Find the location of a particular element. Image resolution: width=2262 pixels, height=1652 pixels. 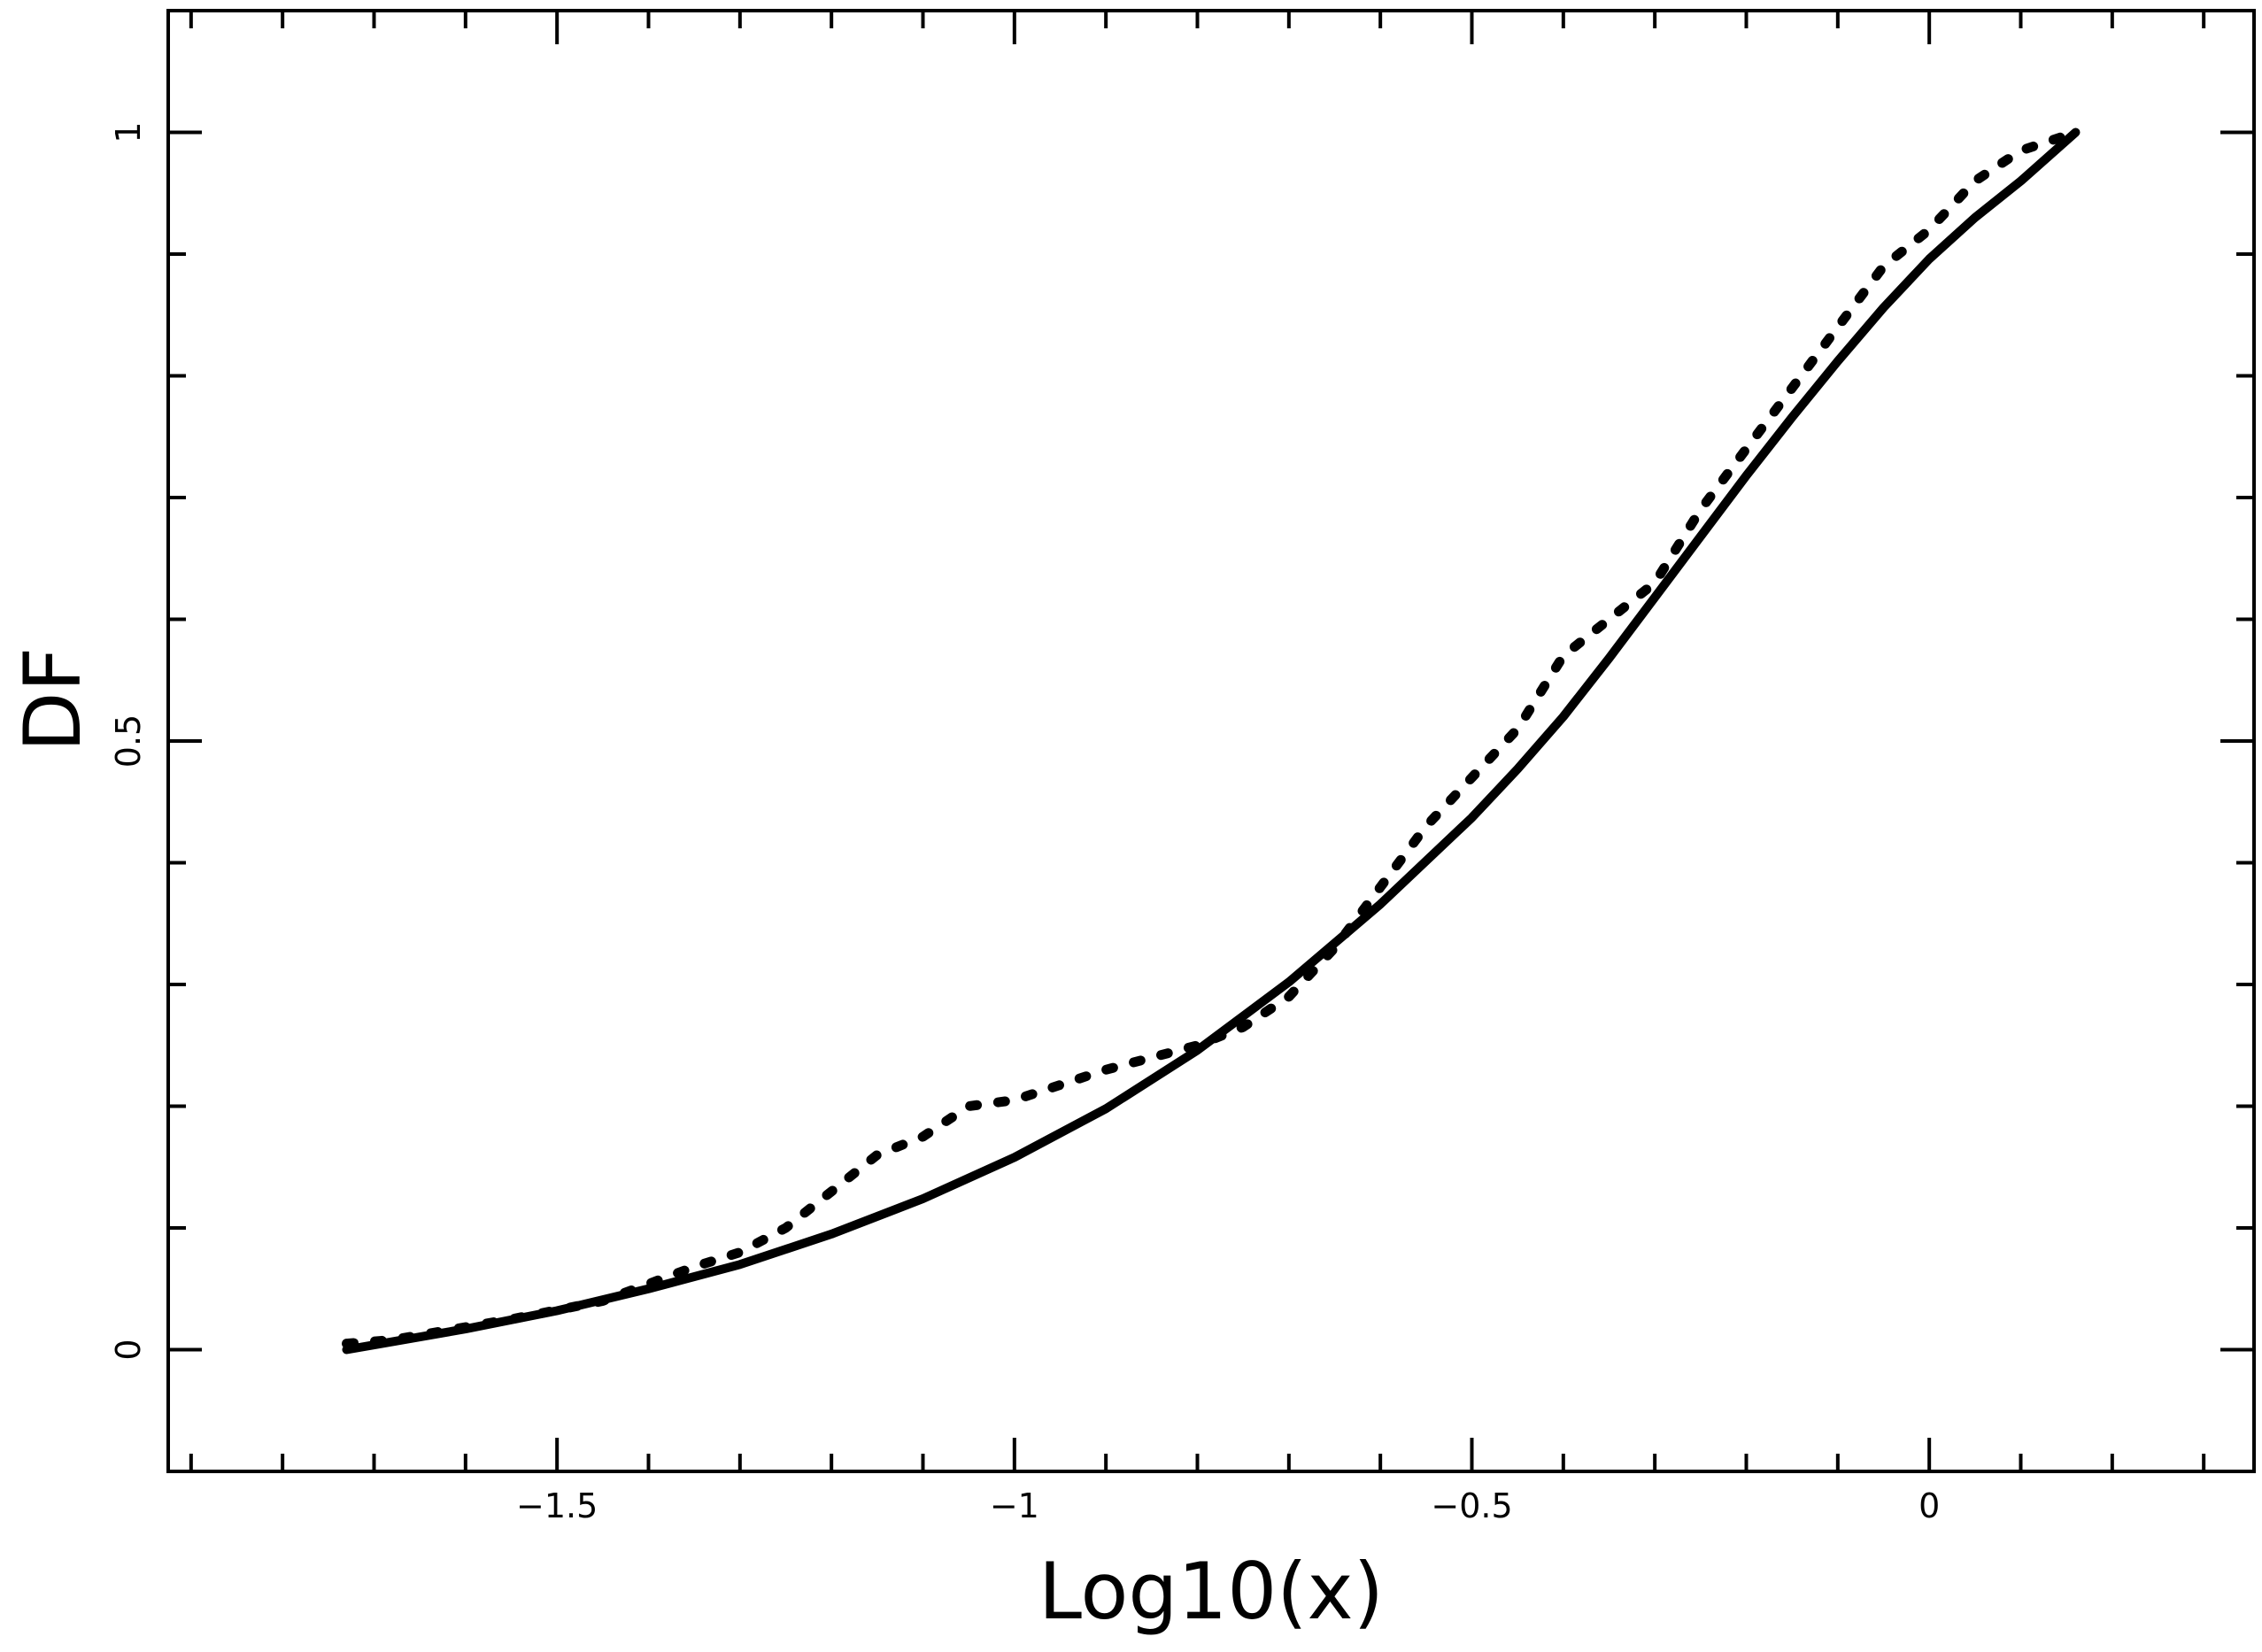

y-tick-label: 0 is located at coordinates (128, 1349).